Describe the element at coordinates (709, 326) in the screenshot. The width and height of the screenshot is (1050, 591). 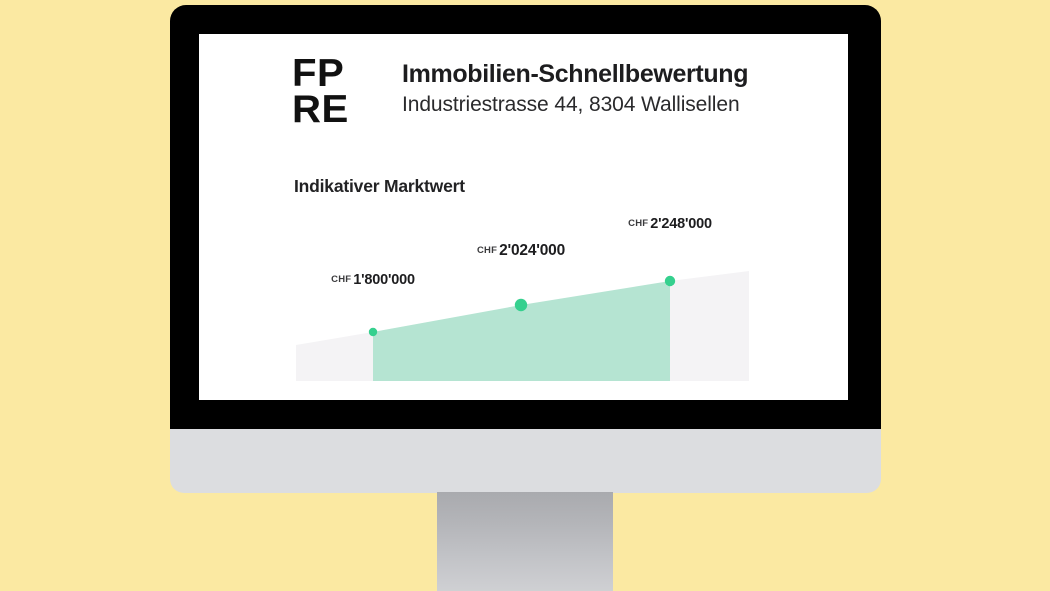
I see `chart-right-context-band` at that location.